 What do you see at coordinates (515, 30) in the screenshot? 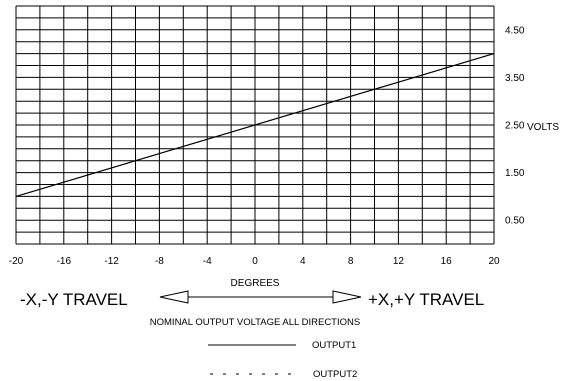
I see `y-tick-label: 4.50` at bounding box center [515, 30].